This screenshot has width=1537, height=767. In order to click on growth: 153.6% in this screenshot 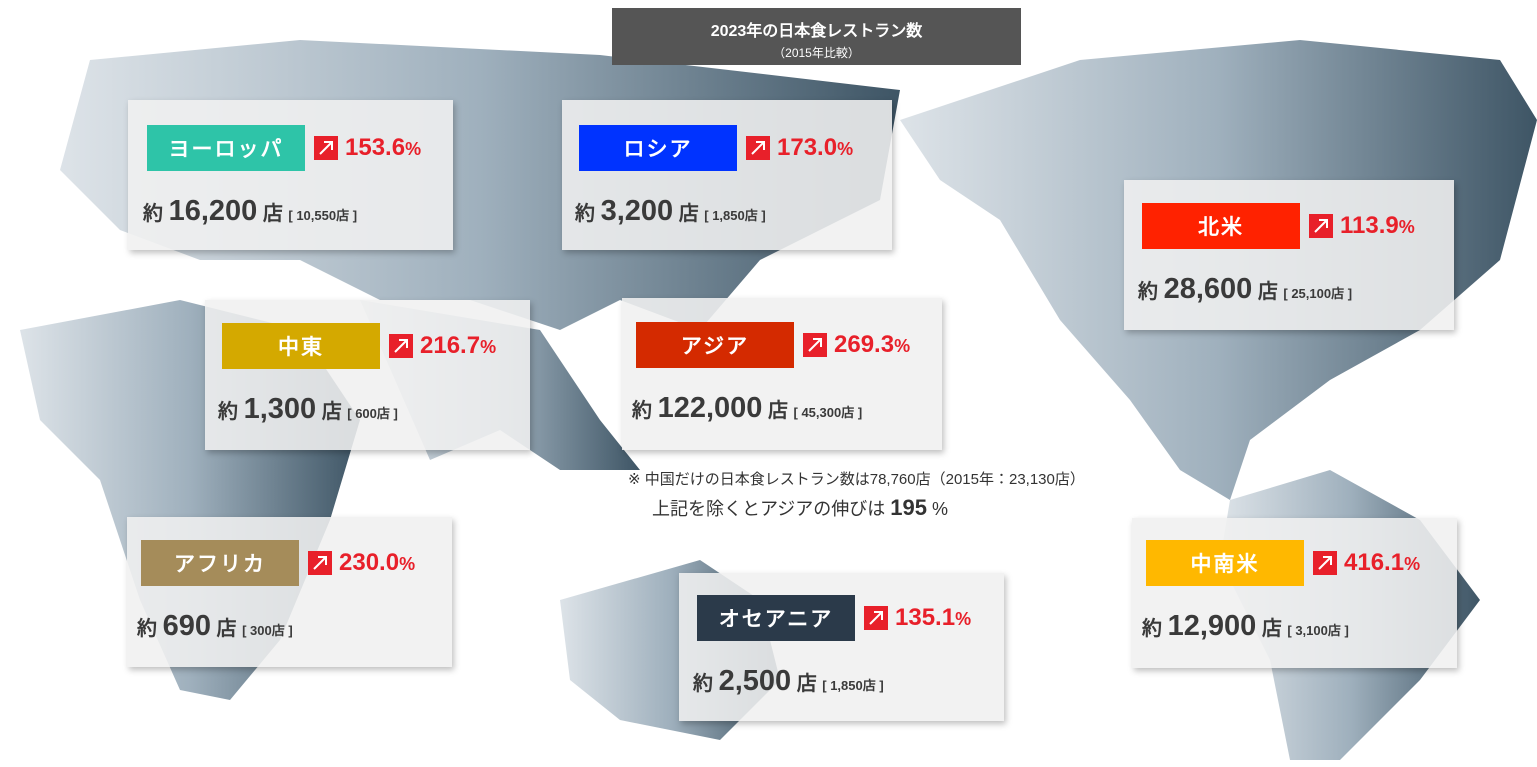, I will do `click(383, 148)`.